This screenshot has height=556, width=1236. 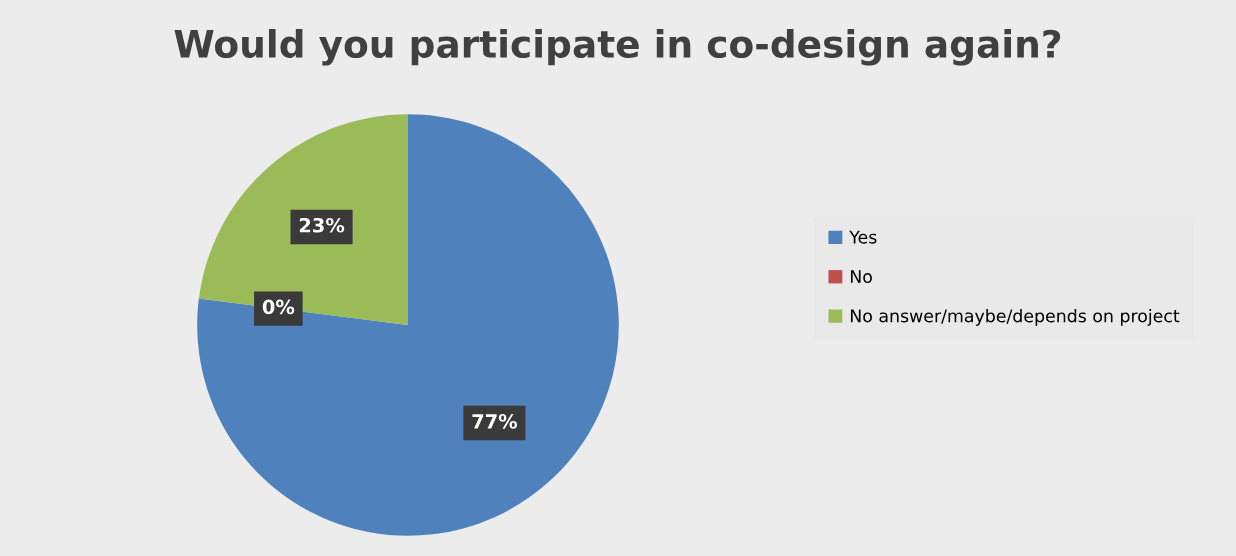 I want to click on data-label: 77%, so click(x=495, y=421).